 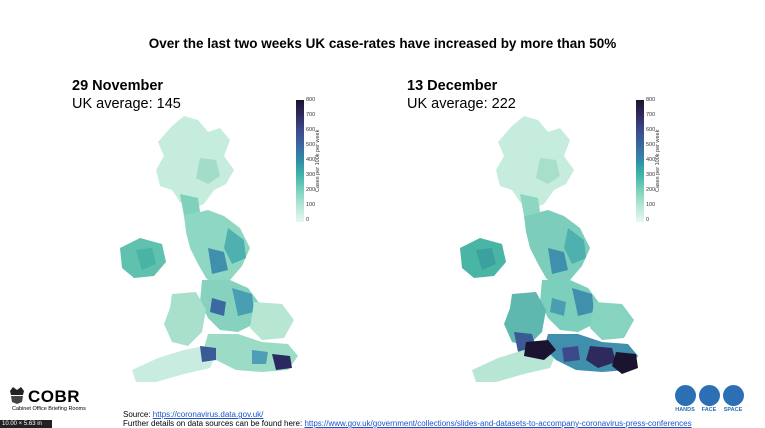 What do you see at coordinates (452, 86) in the screenshot?
I see `panel-date-right: 13 December` at bounding box center [452, 86].